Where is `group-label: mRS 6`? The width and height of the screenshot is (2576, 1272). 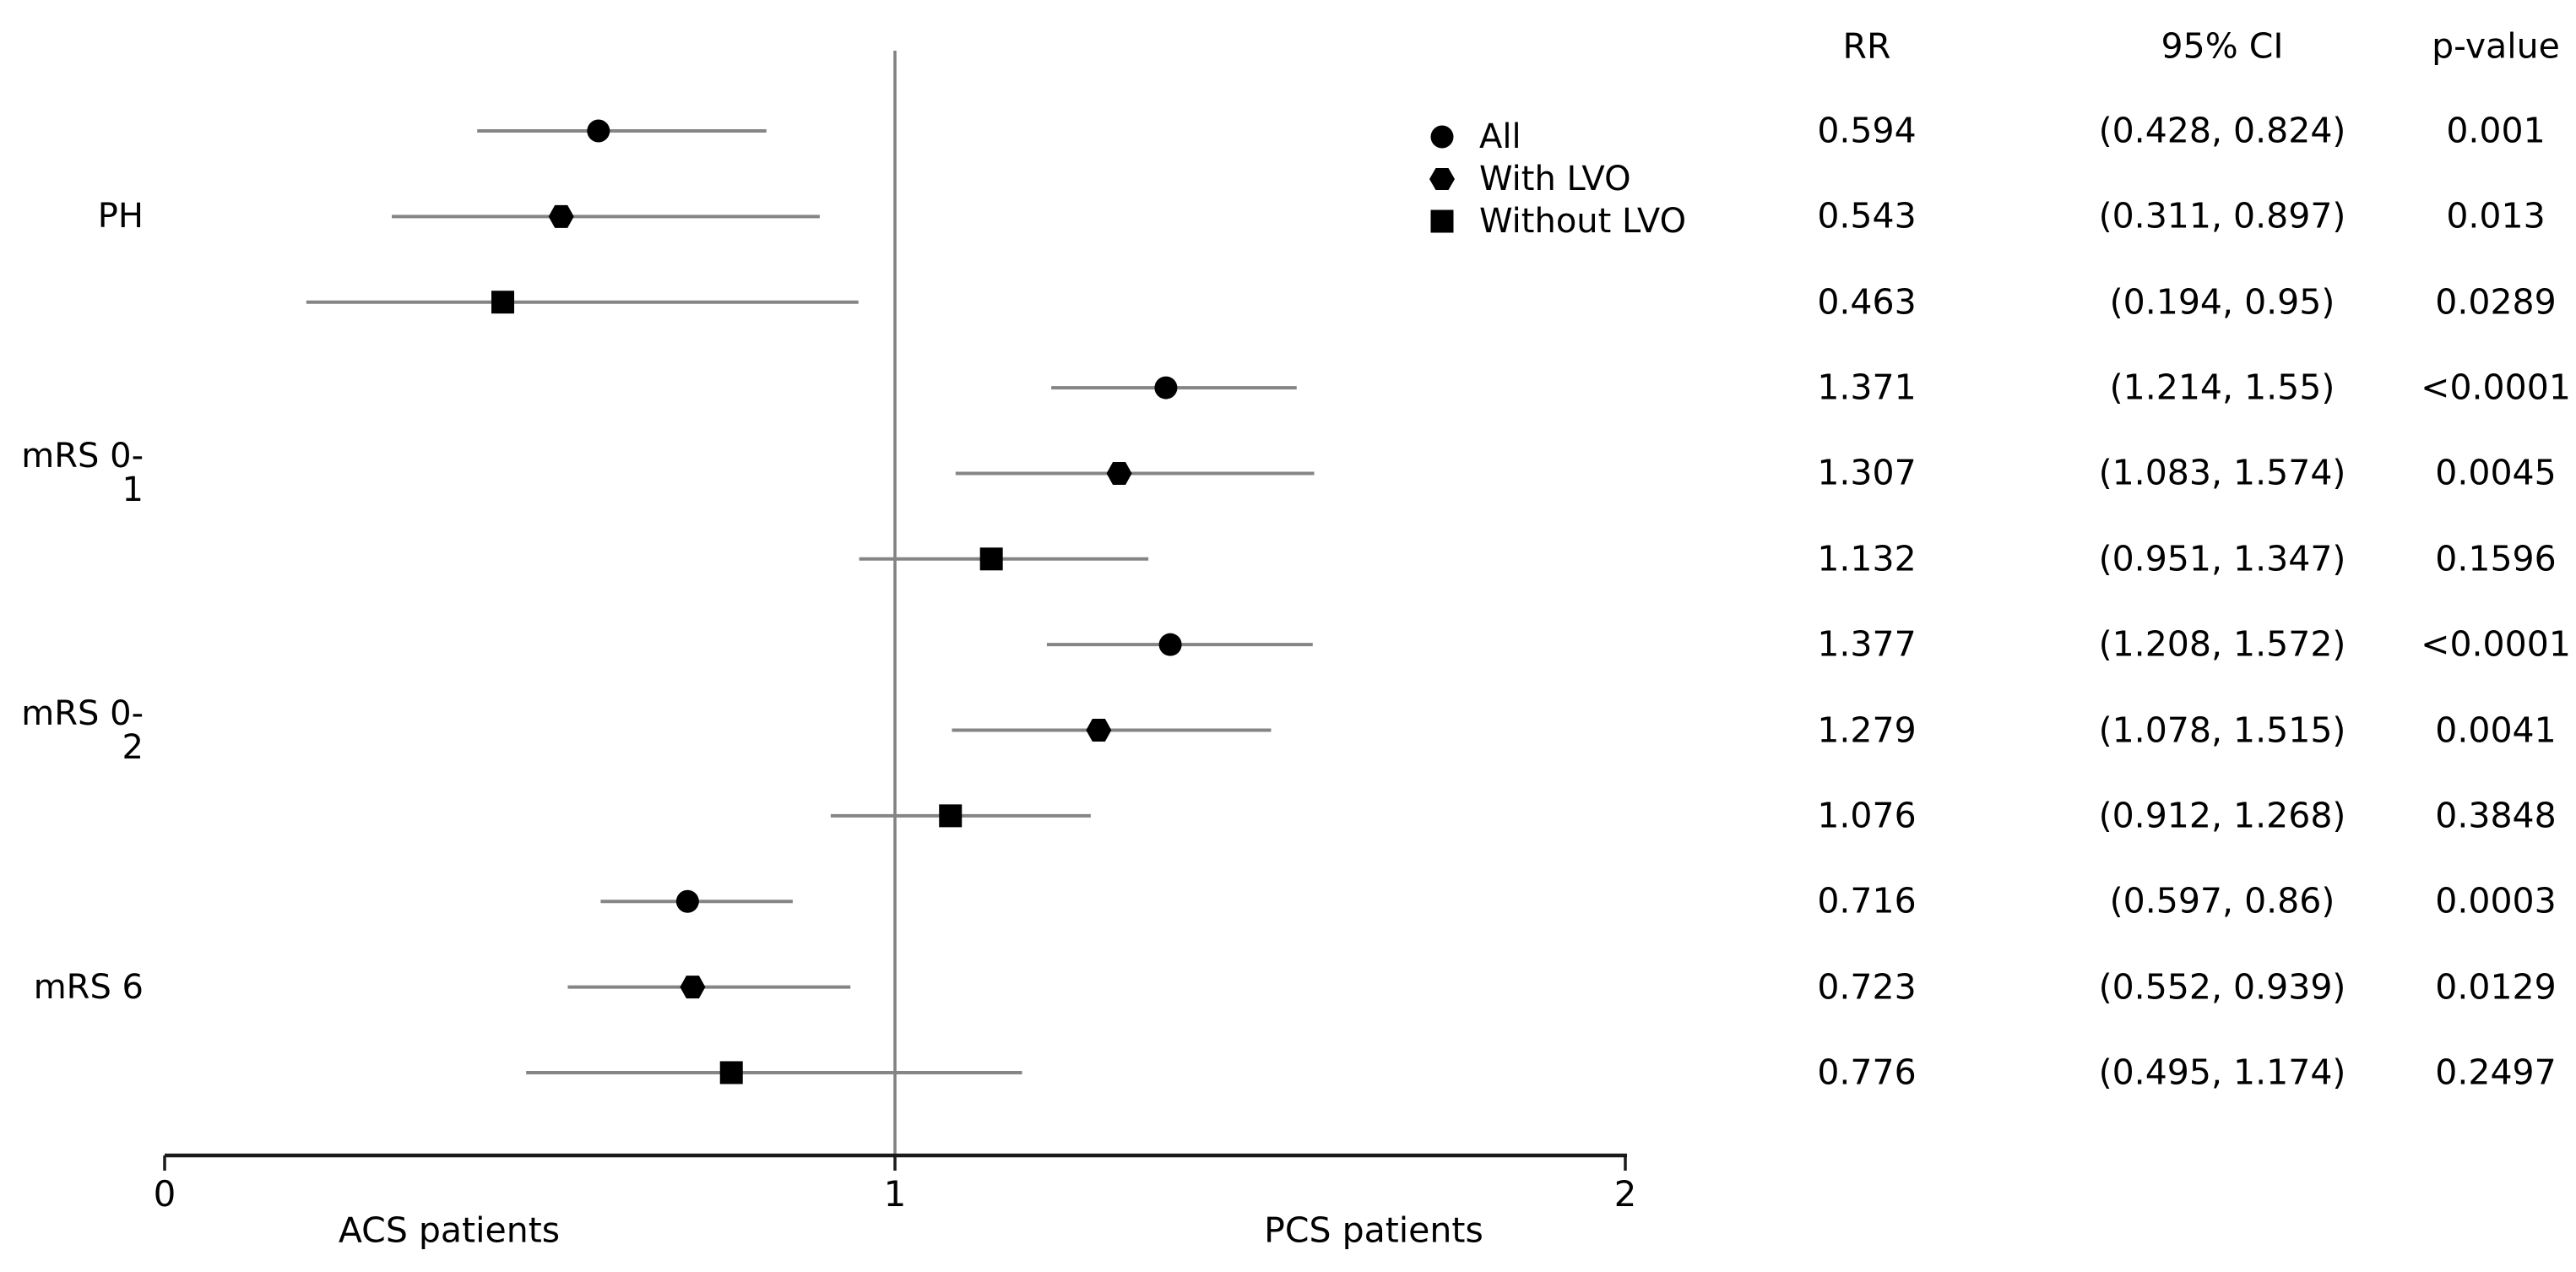
group-label: mRS 6 is located at coordinates (89, 987).